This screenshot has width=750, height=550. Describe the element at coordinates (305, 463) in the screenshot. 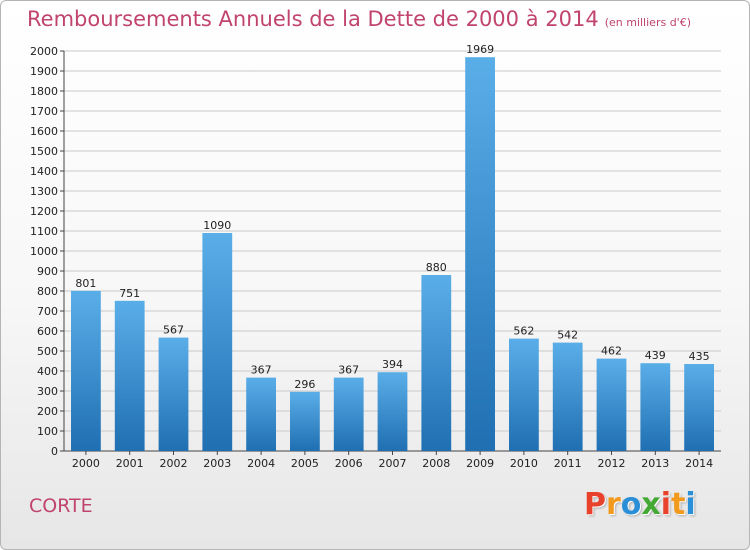

I see `x-tick-label: 2005` at that location.